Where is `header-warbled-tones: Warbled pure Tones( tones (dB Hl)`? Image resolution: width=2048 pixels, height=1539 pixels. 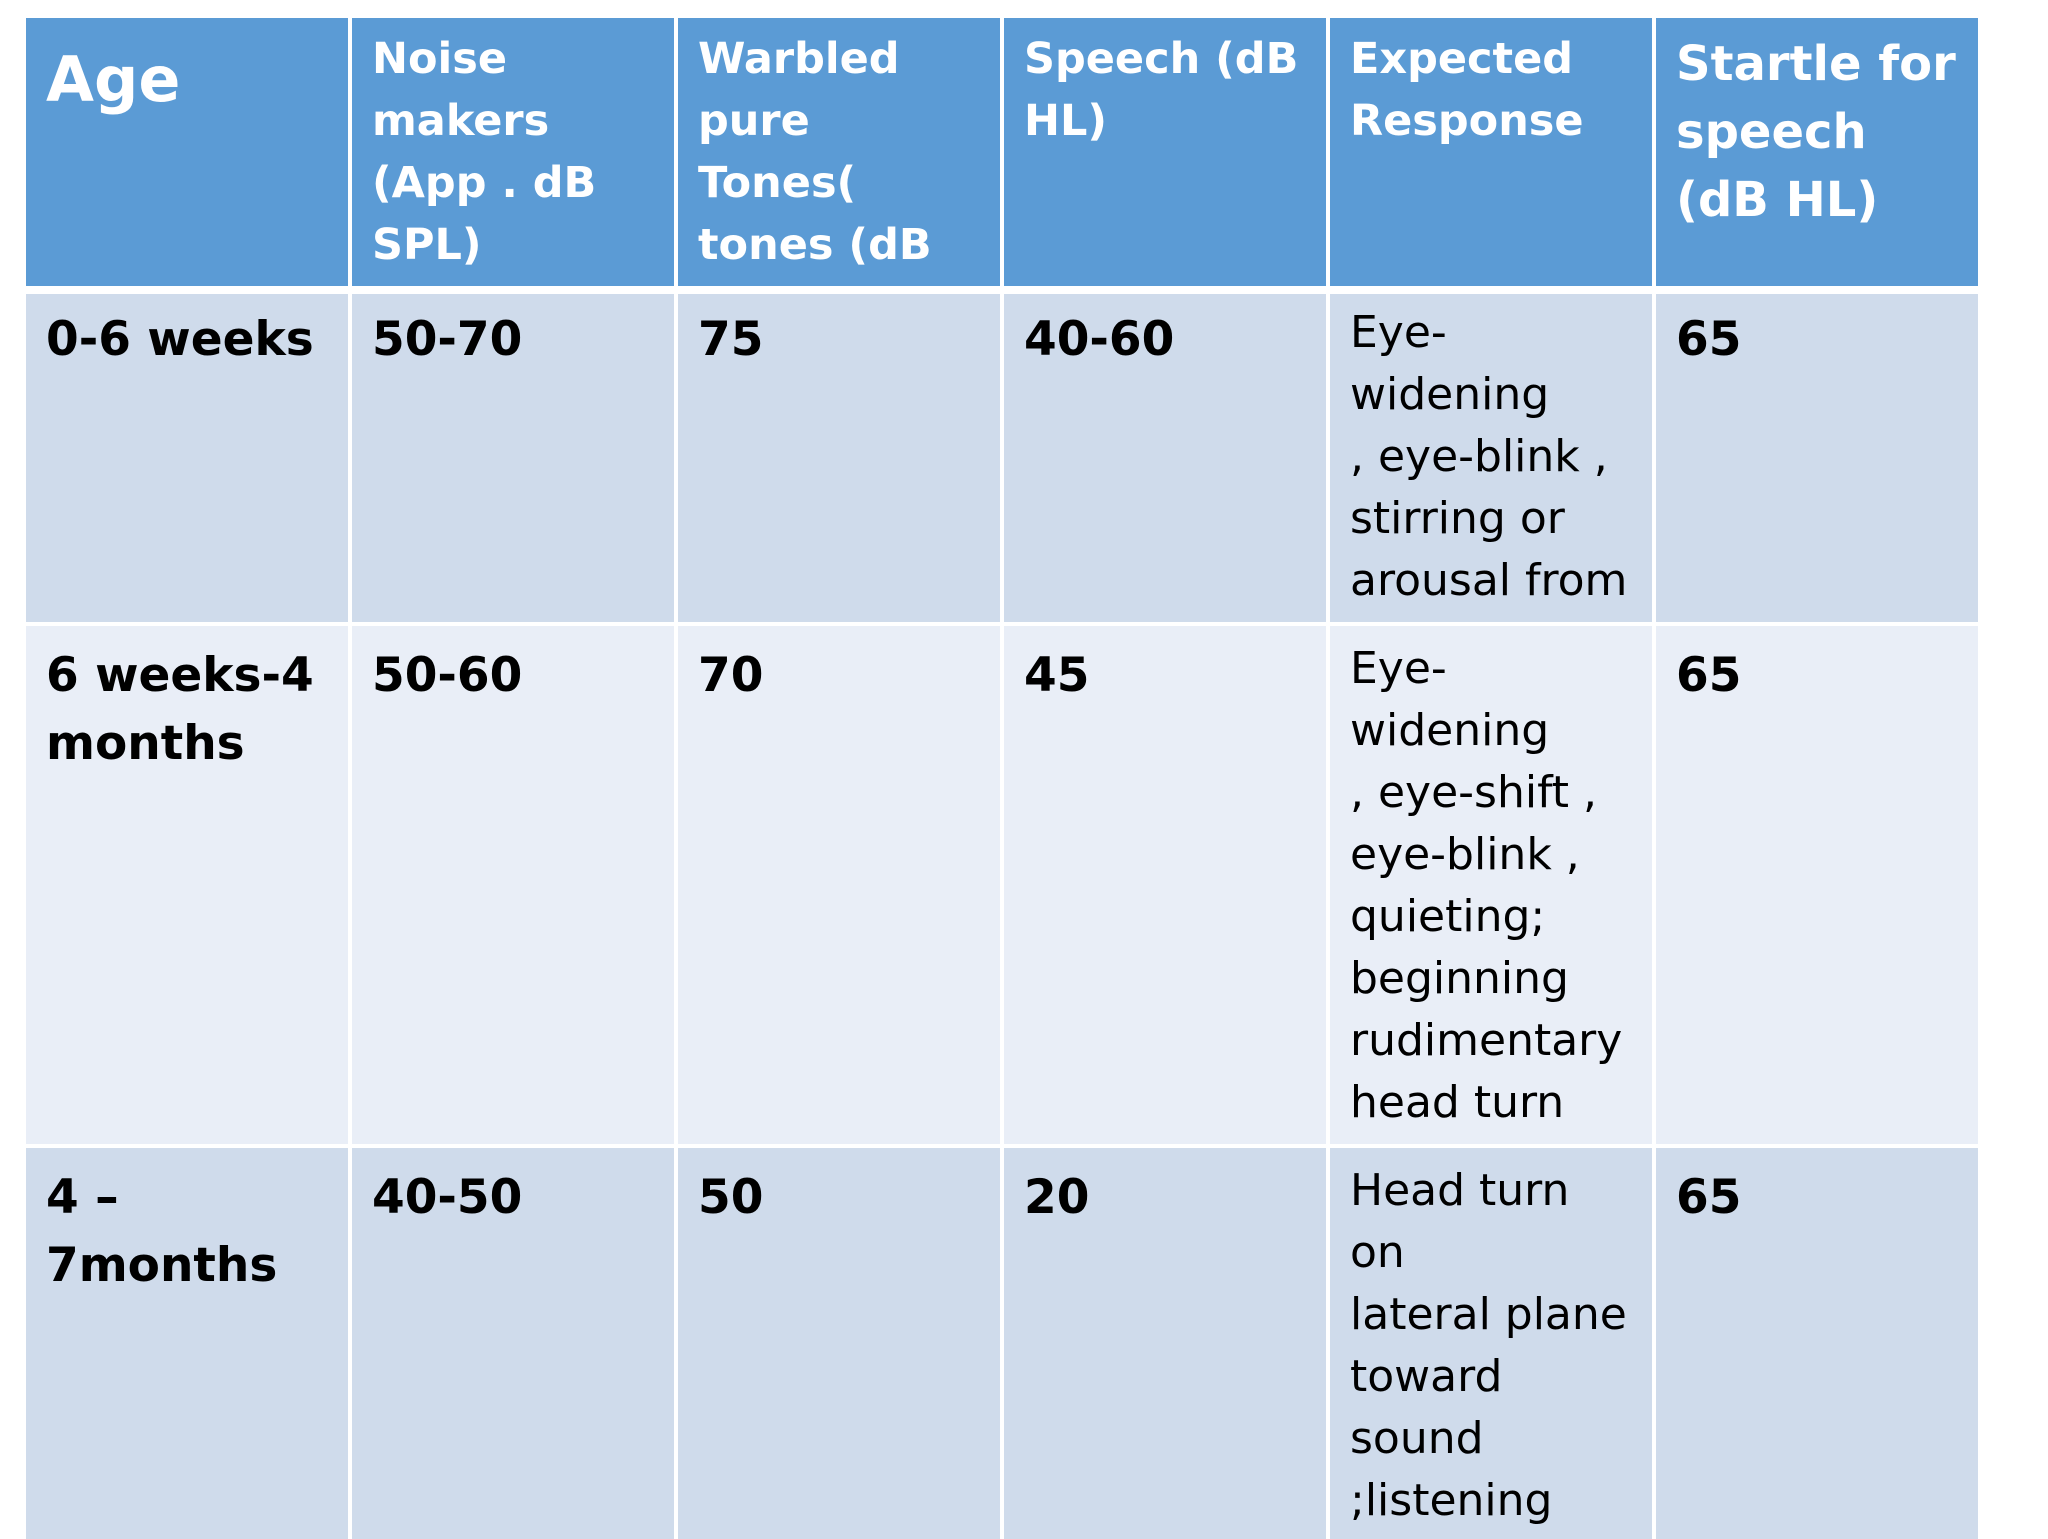 header-warbled-tones: Warbled pure Tones( tones (dB Hl) is located at coordinates (839, 152).